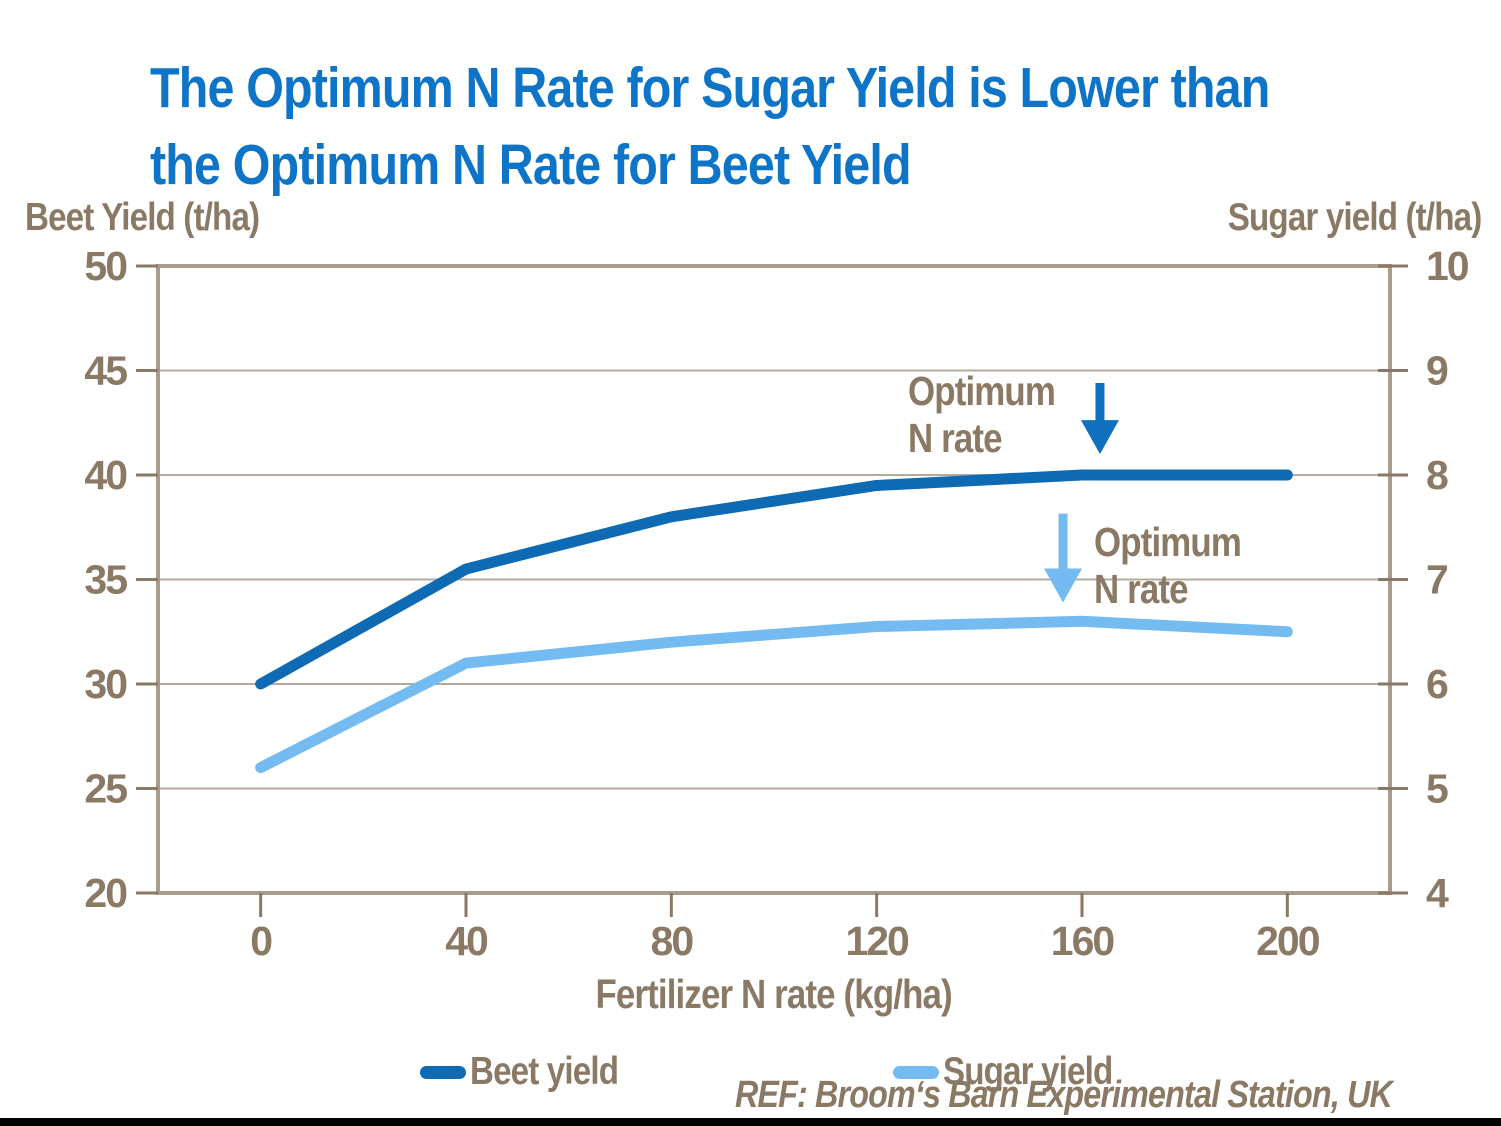 The image size is (1501, 1126). I want to click on beet-yield-line, so click(774, 579).